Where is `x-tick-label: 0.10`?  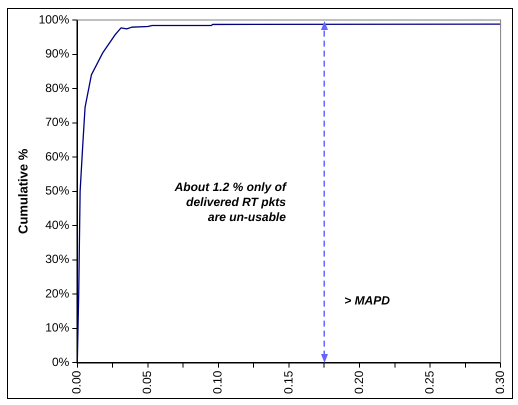 x-tick-label: 0.10 is located at coordinates (217, 382).